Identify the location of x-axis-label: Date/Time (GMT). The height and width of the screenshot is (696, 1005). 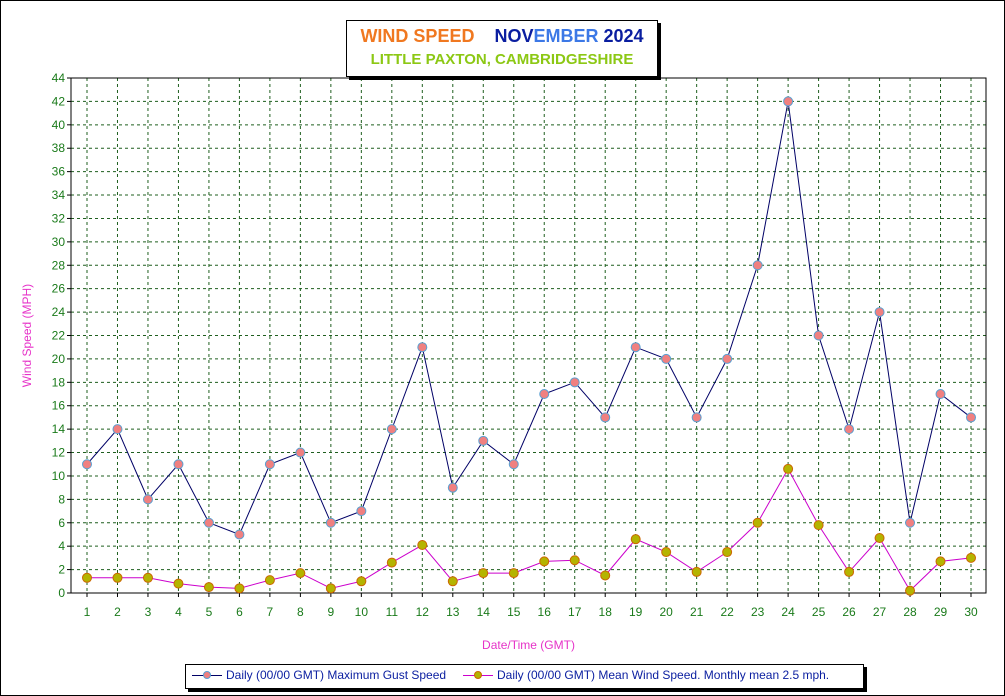
(528, 645).